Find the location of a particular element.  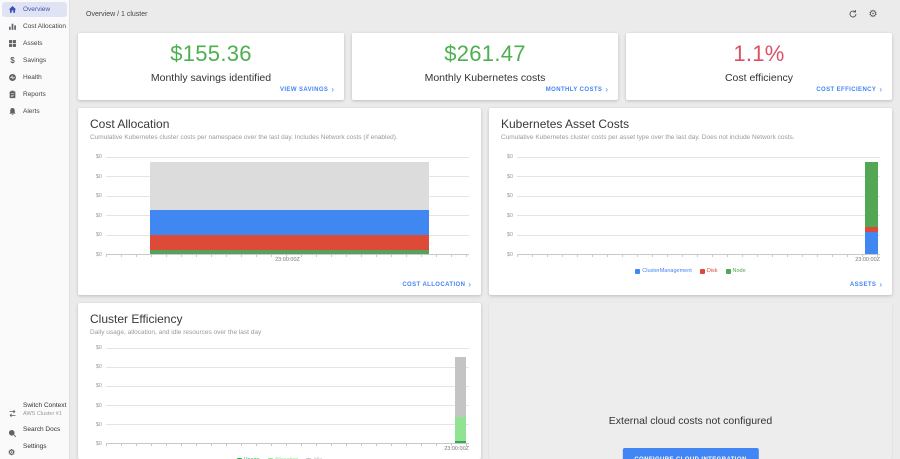

legend-item-ClusterManagement: ClusterManagement is located at coordinates (663, 271).